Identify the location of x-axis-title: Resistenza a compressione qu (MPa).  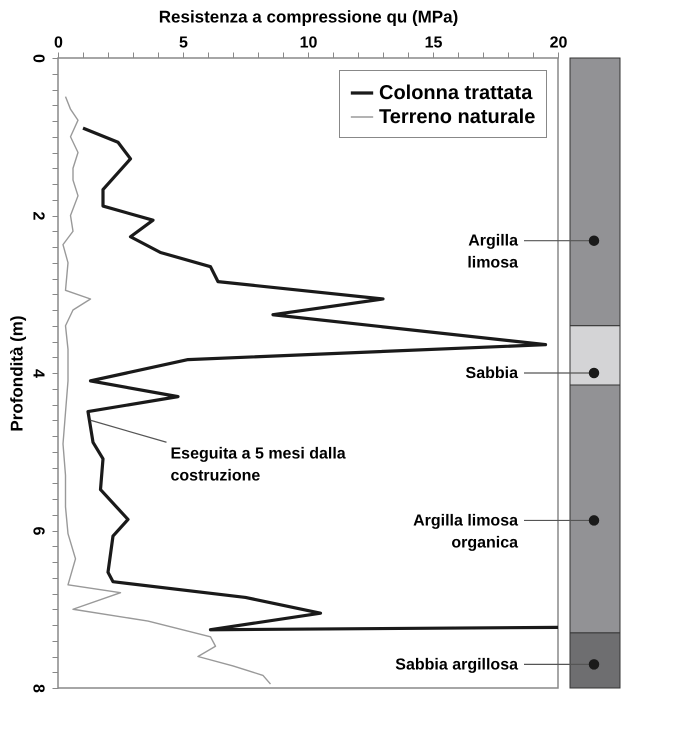
(308, 17).